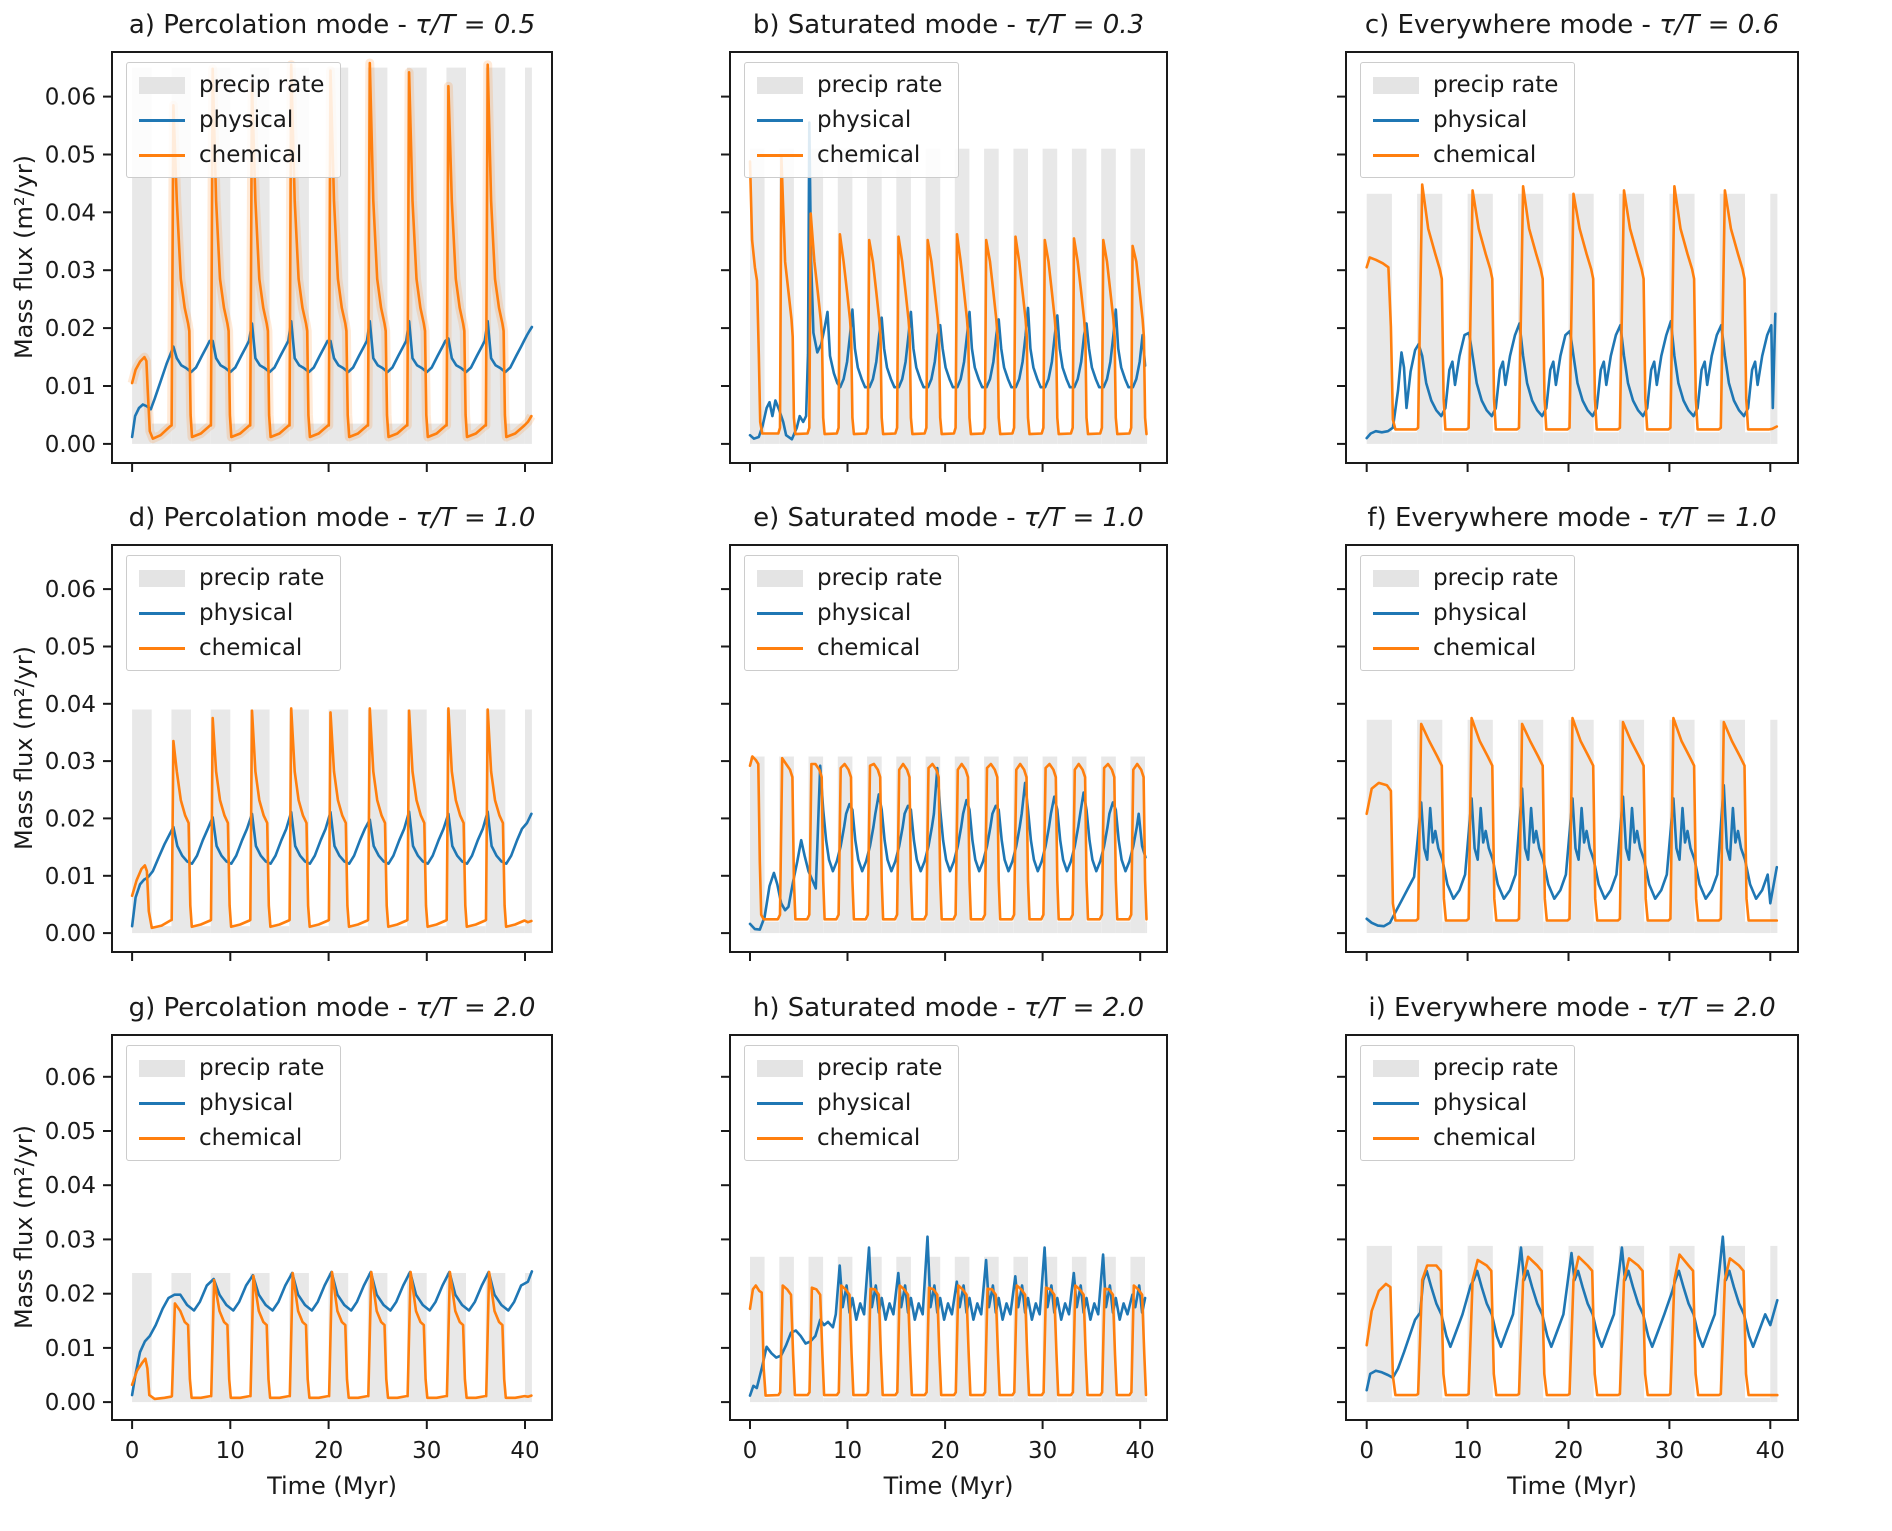  I want to click on subplot-title-h: h) Saturated mode - τ/T = 2.0, so click(948, 1008).